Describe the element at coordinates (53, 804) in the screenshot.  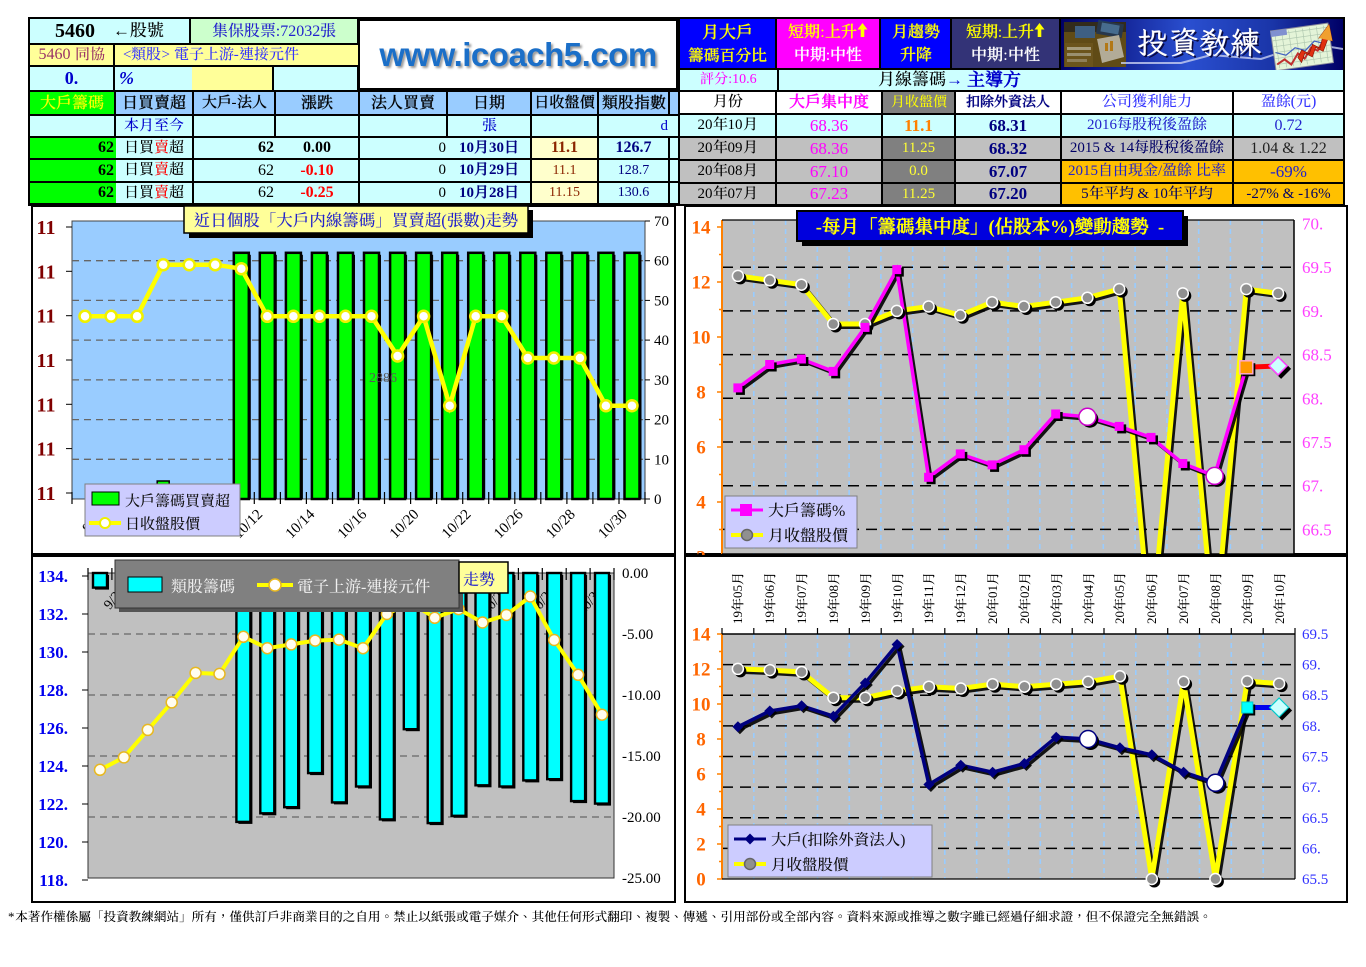
I see `svg-text: 122.` at that location.